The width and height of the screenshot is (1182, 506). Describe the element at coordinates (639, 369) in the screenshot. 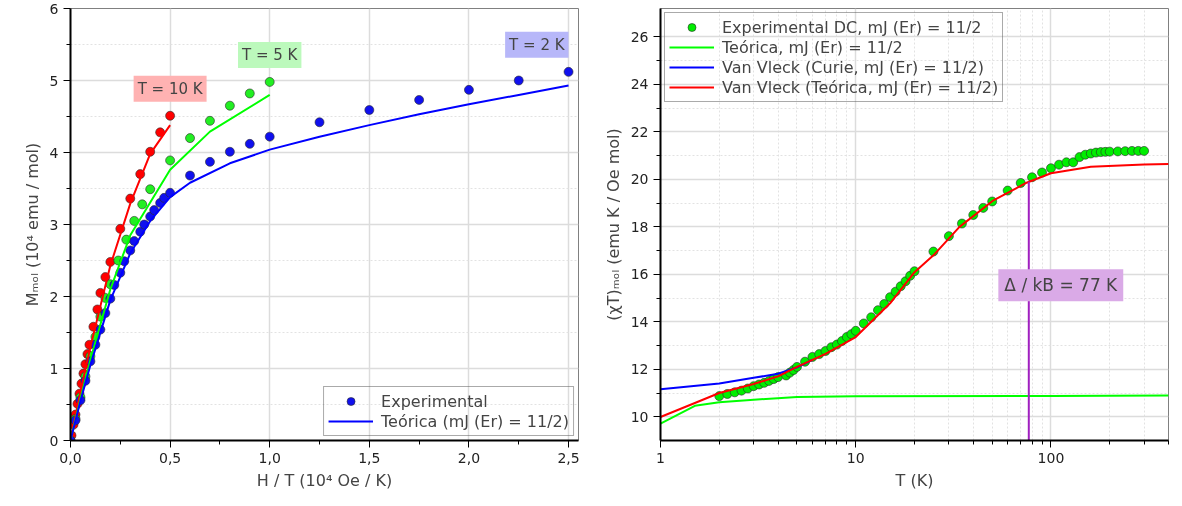

I see `y-tick-label: 12` at that location.